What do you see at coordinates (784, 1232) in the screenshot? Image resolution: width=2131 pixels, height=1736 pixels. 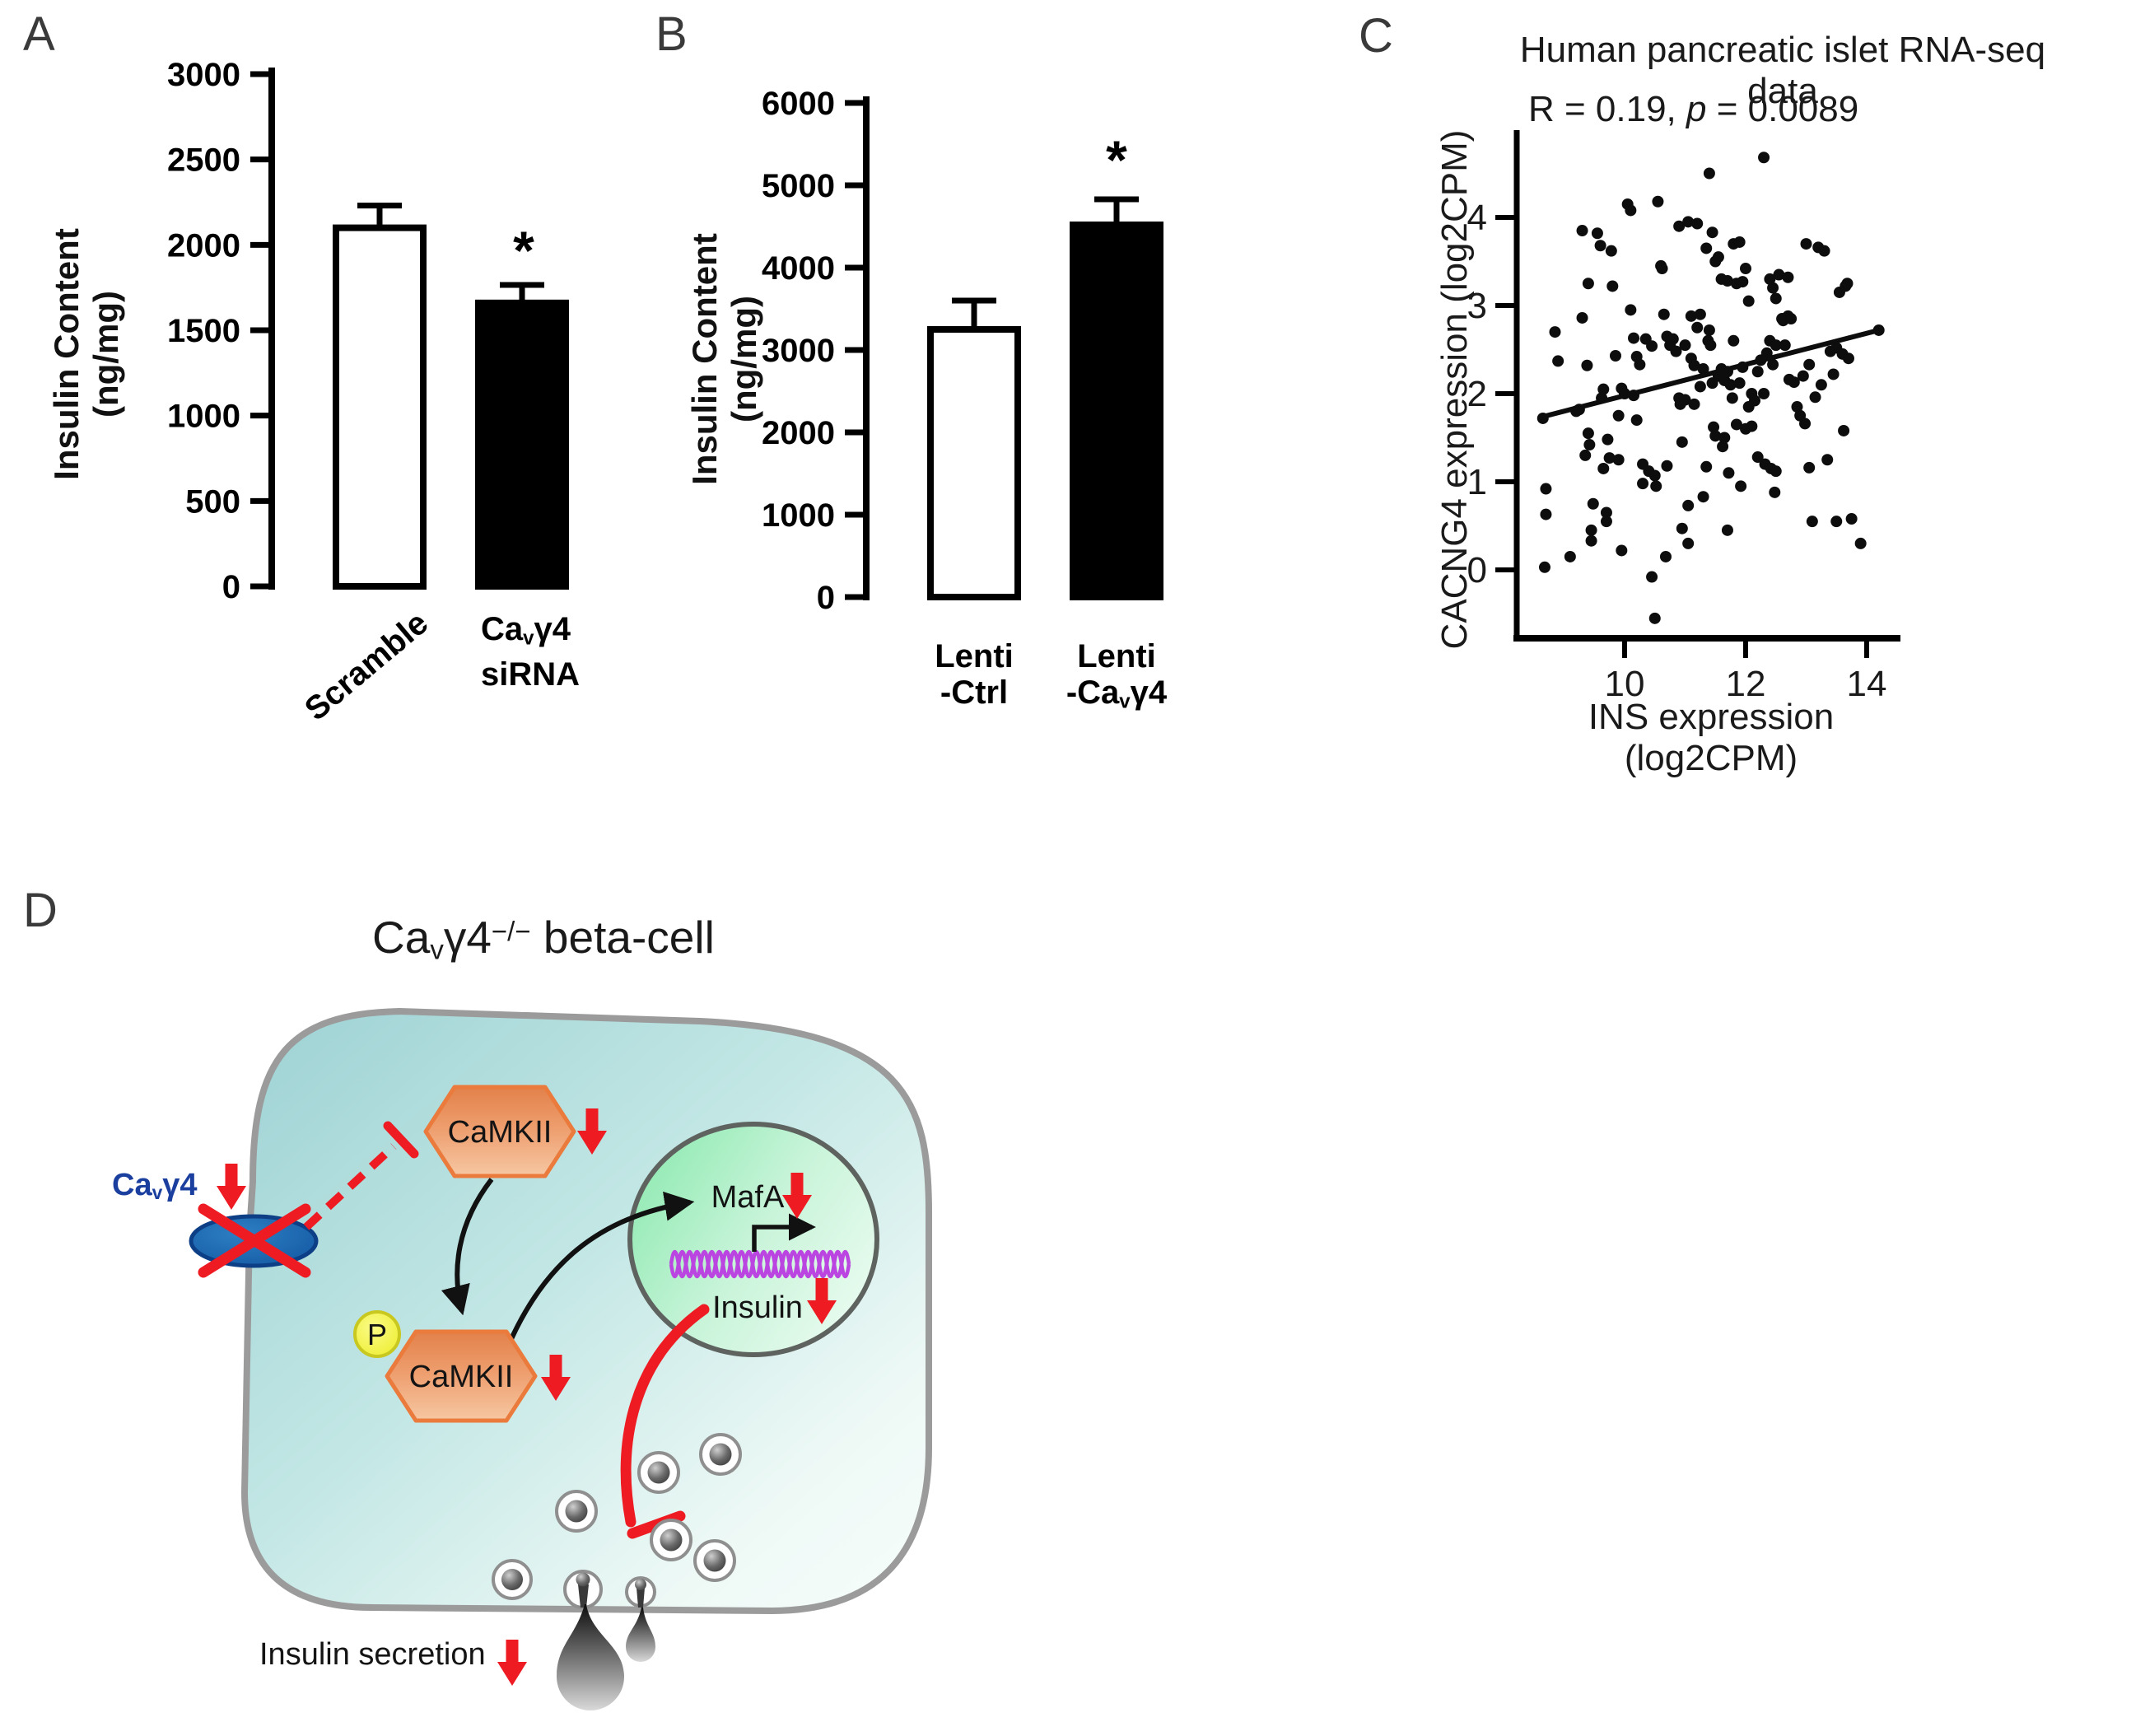 I see `transcription-arrow` at bounding box center [784, 1232].